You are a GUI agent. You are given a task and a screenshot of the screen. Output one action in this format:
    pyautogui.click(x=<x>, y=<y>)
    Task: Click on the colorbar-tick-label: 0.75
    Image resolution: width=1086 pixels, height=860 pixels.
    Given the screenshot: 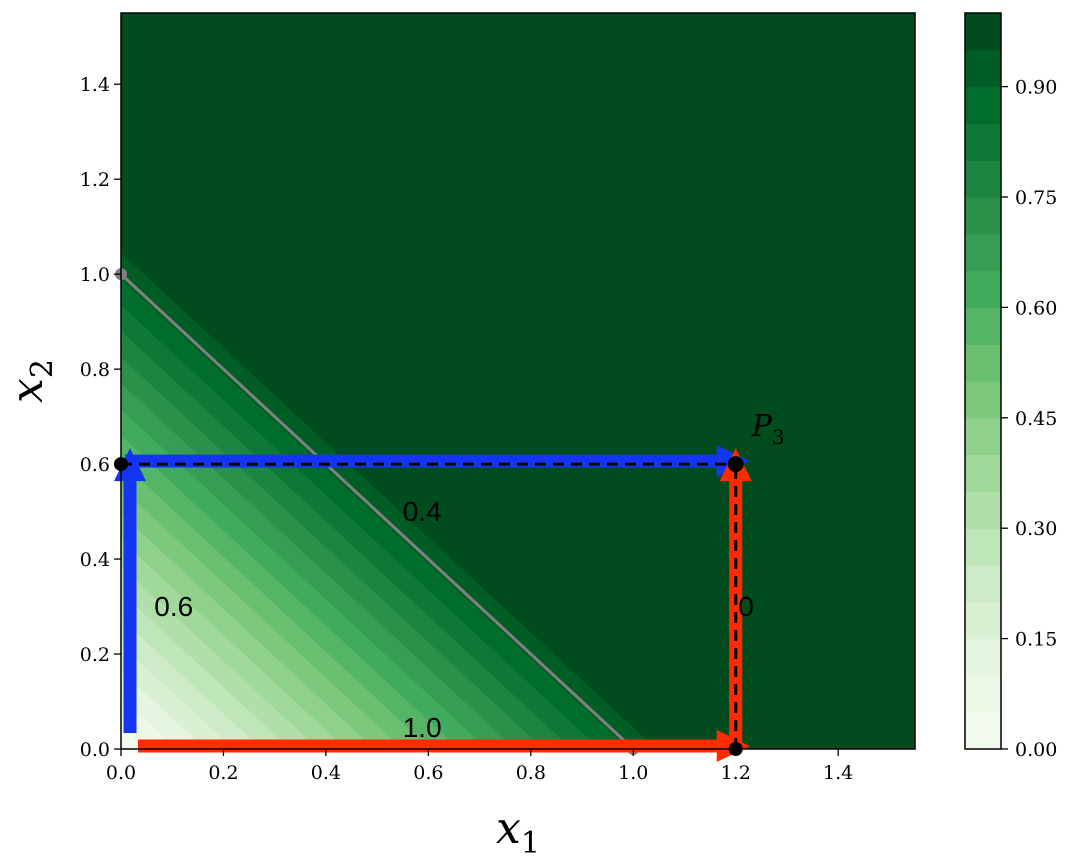 What is the action you would take?
    pyautogui.click(x=1036, y=198)
    